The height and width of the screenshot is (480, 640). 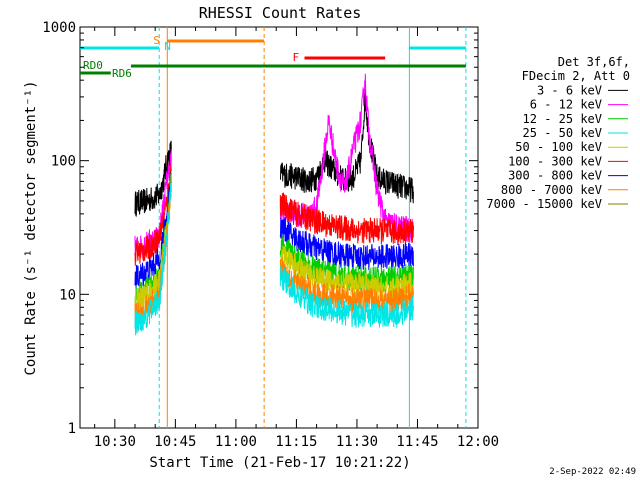 I want to click on legend-entry-label: 300 - 800 keV, so click(x=555, y=176).